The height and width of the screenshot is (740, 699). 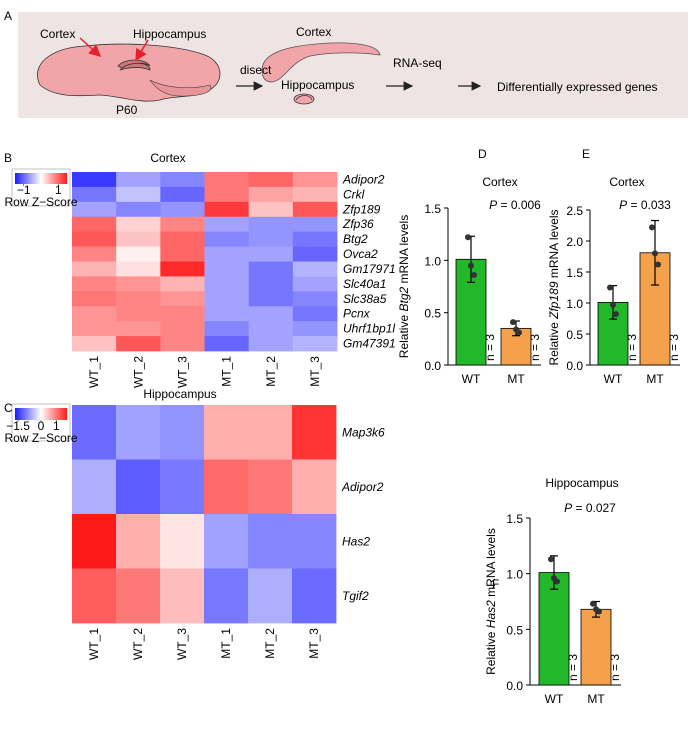 I want to click on bar, so click(x=554, y=629).